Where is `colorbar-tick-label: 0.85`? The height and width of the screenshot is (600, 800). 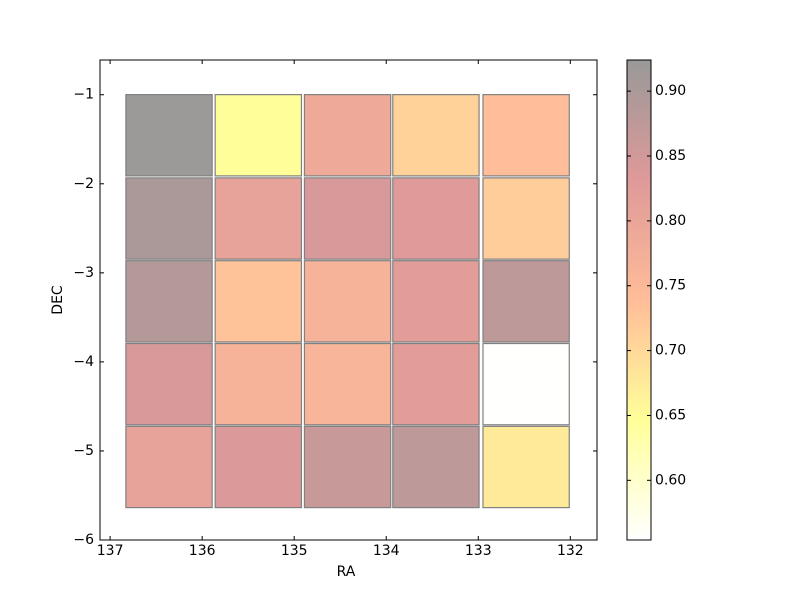
colorbar-tick-label: 0.85 is located at coordinates (670, 156).